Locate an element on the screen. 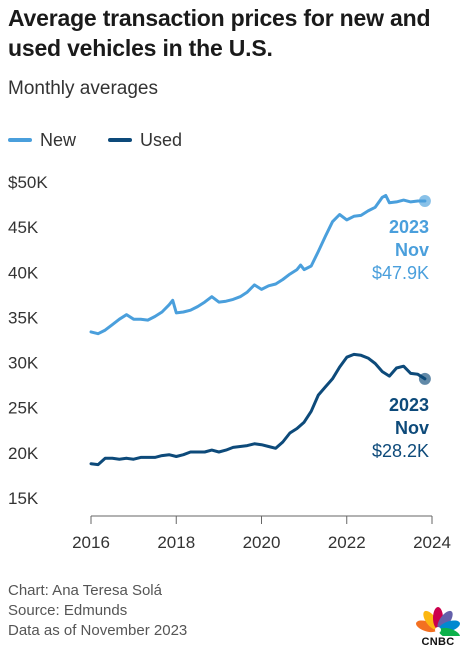 Image resolution: width=474 pixels, height=657 pixels. chart-credit: Chart: Ana Teresa Solá is located at coordinates (85, 590).